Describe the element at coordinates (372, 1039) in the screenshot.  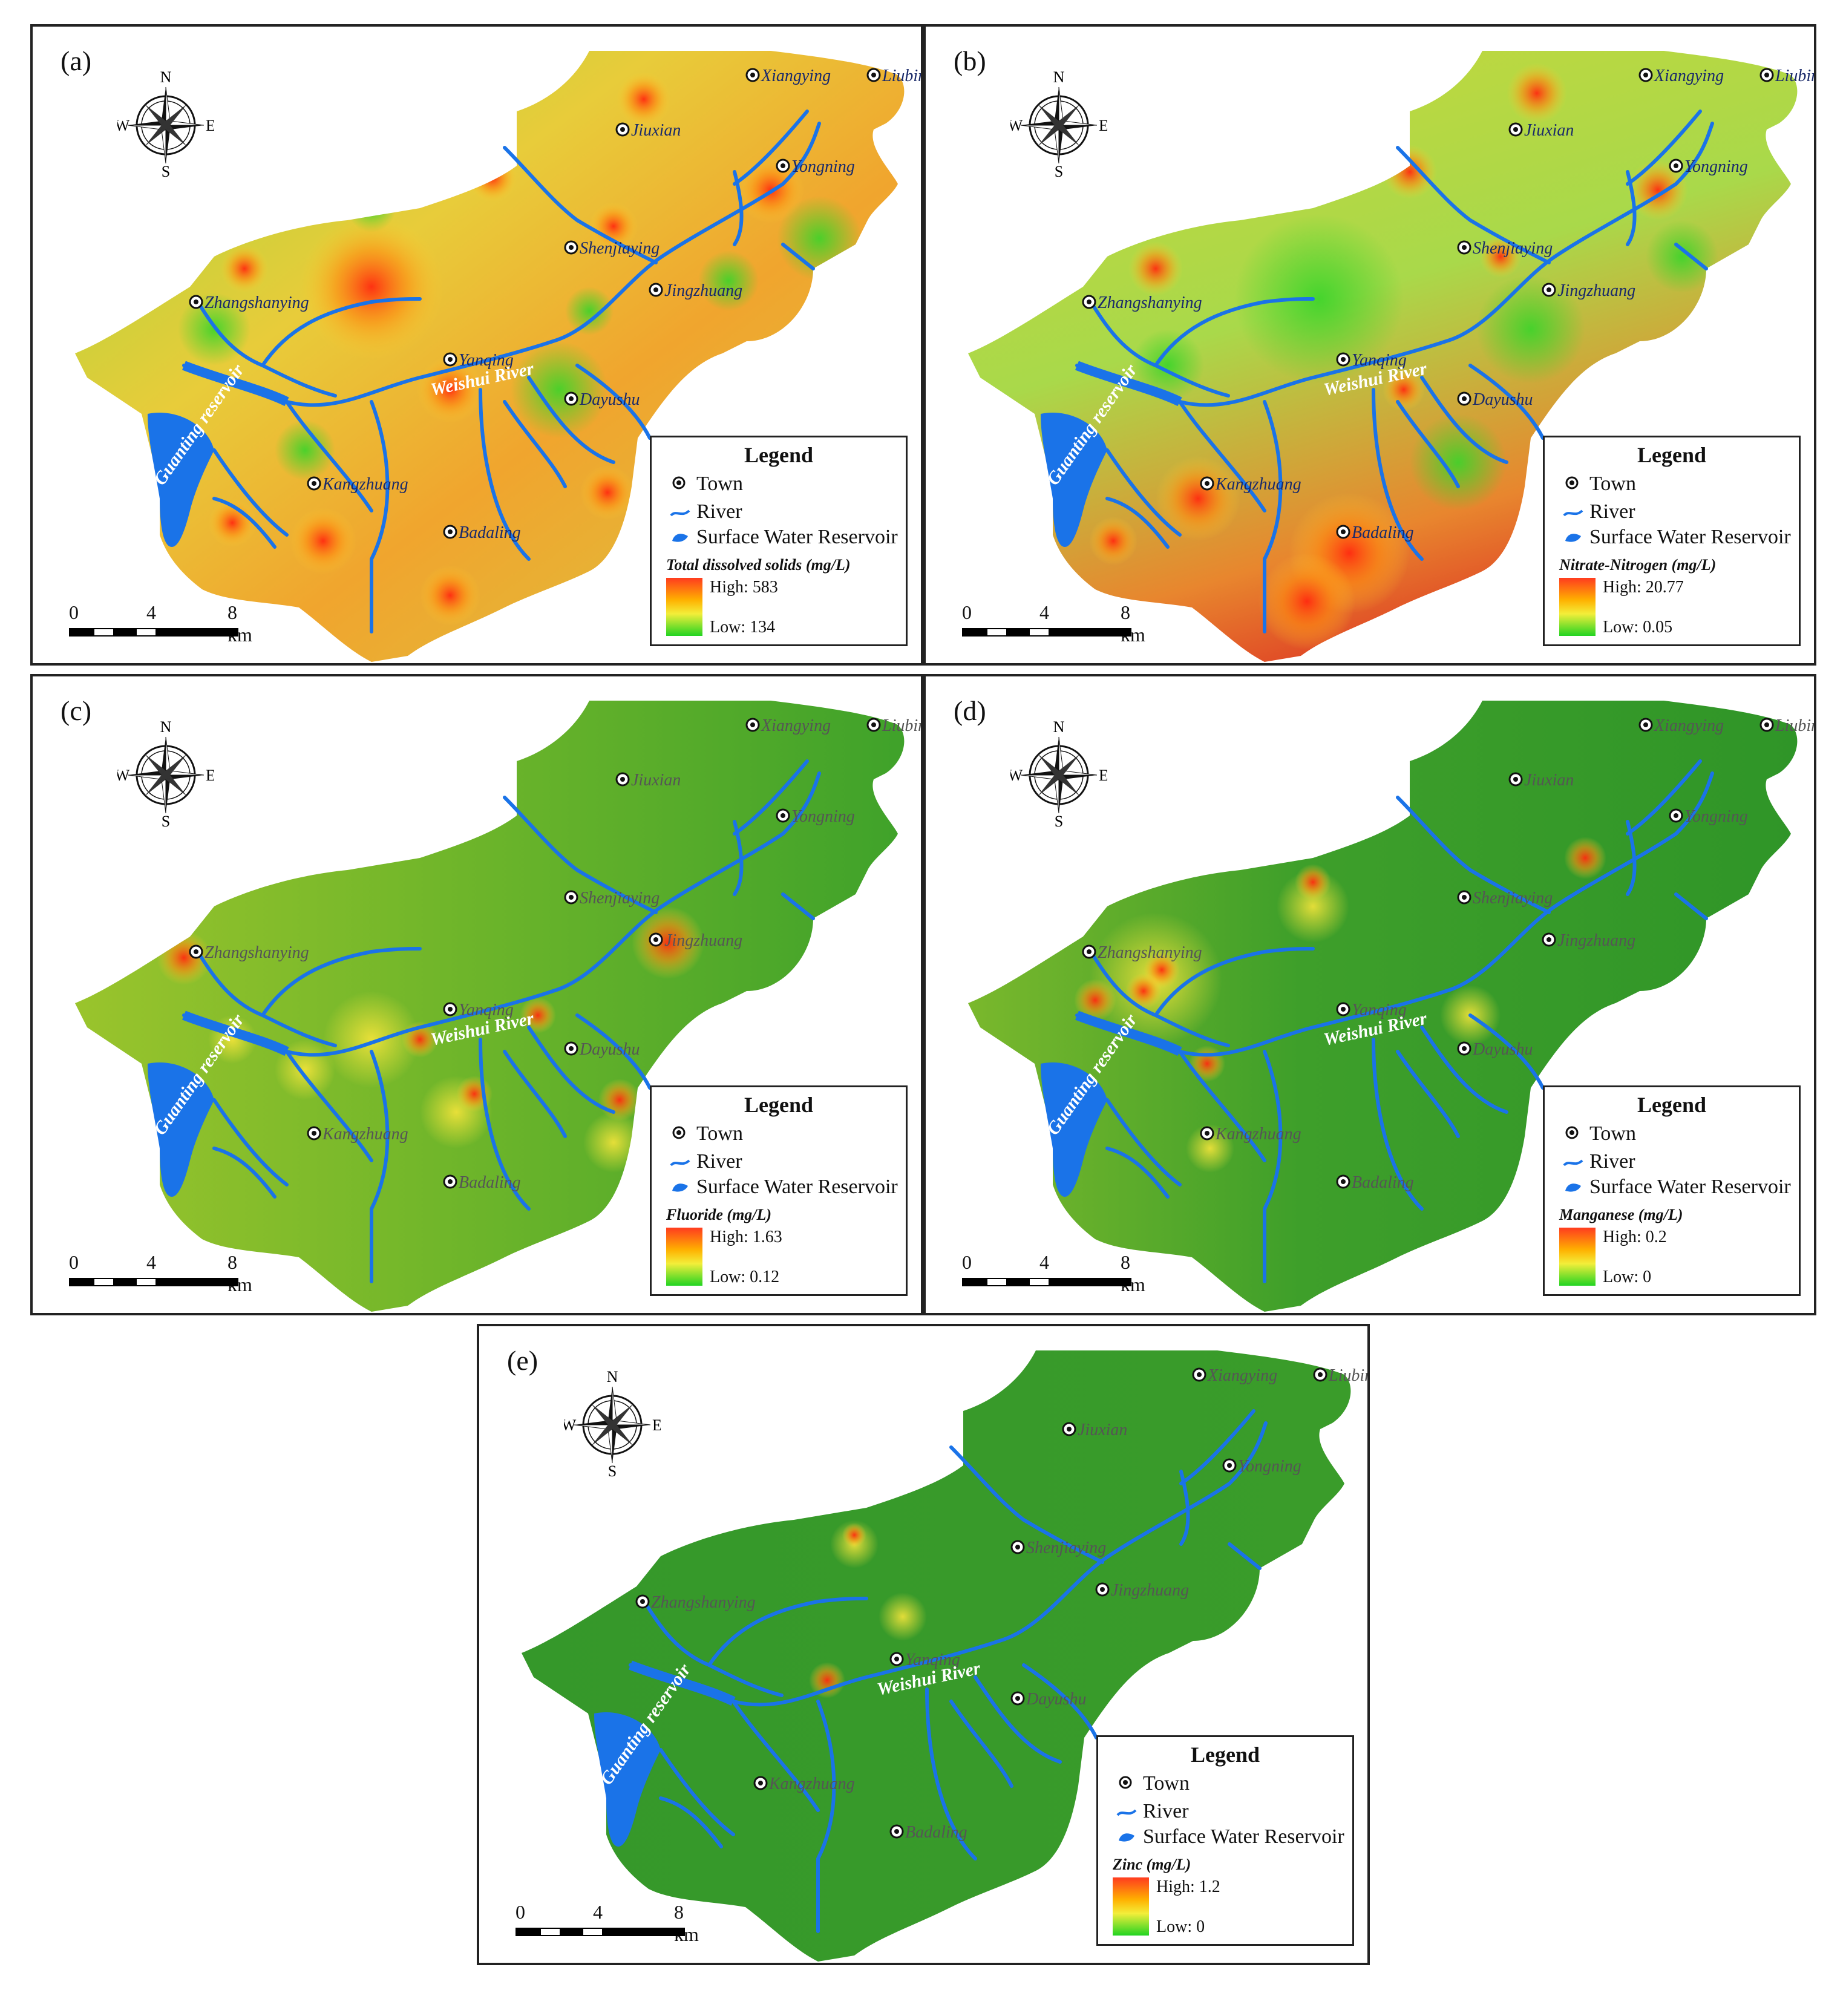
I see `gradient-spot` at that location.